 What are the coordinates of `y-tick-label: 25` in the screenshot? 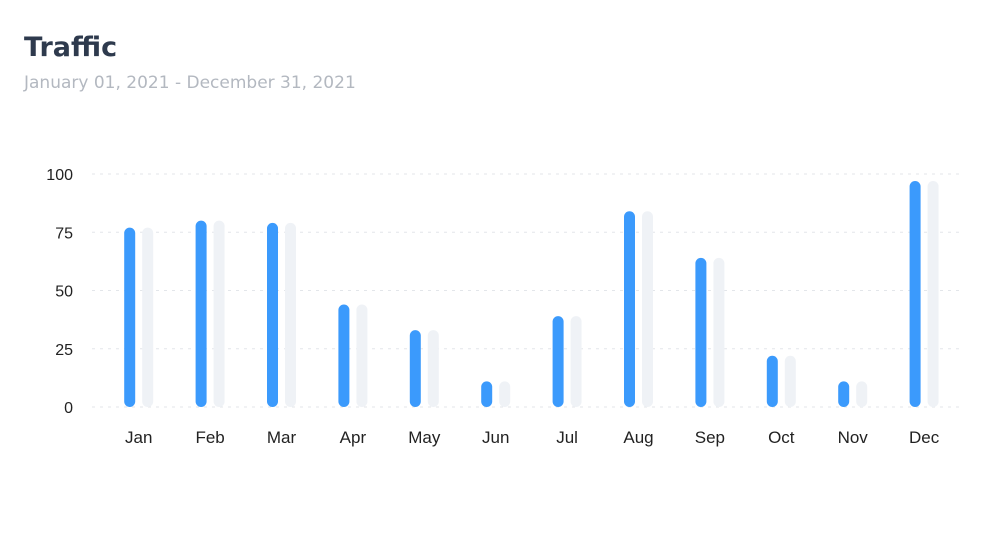 It's located at (64, 350).